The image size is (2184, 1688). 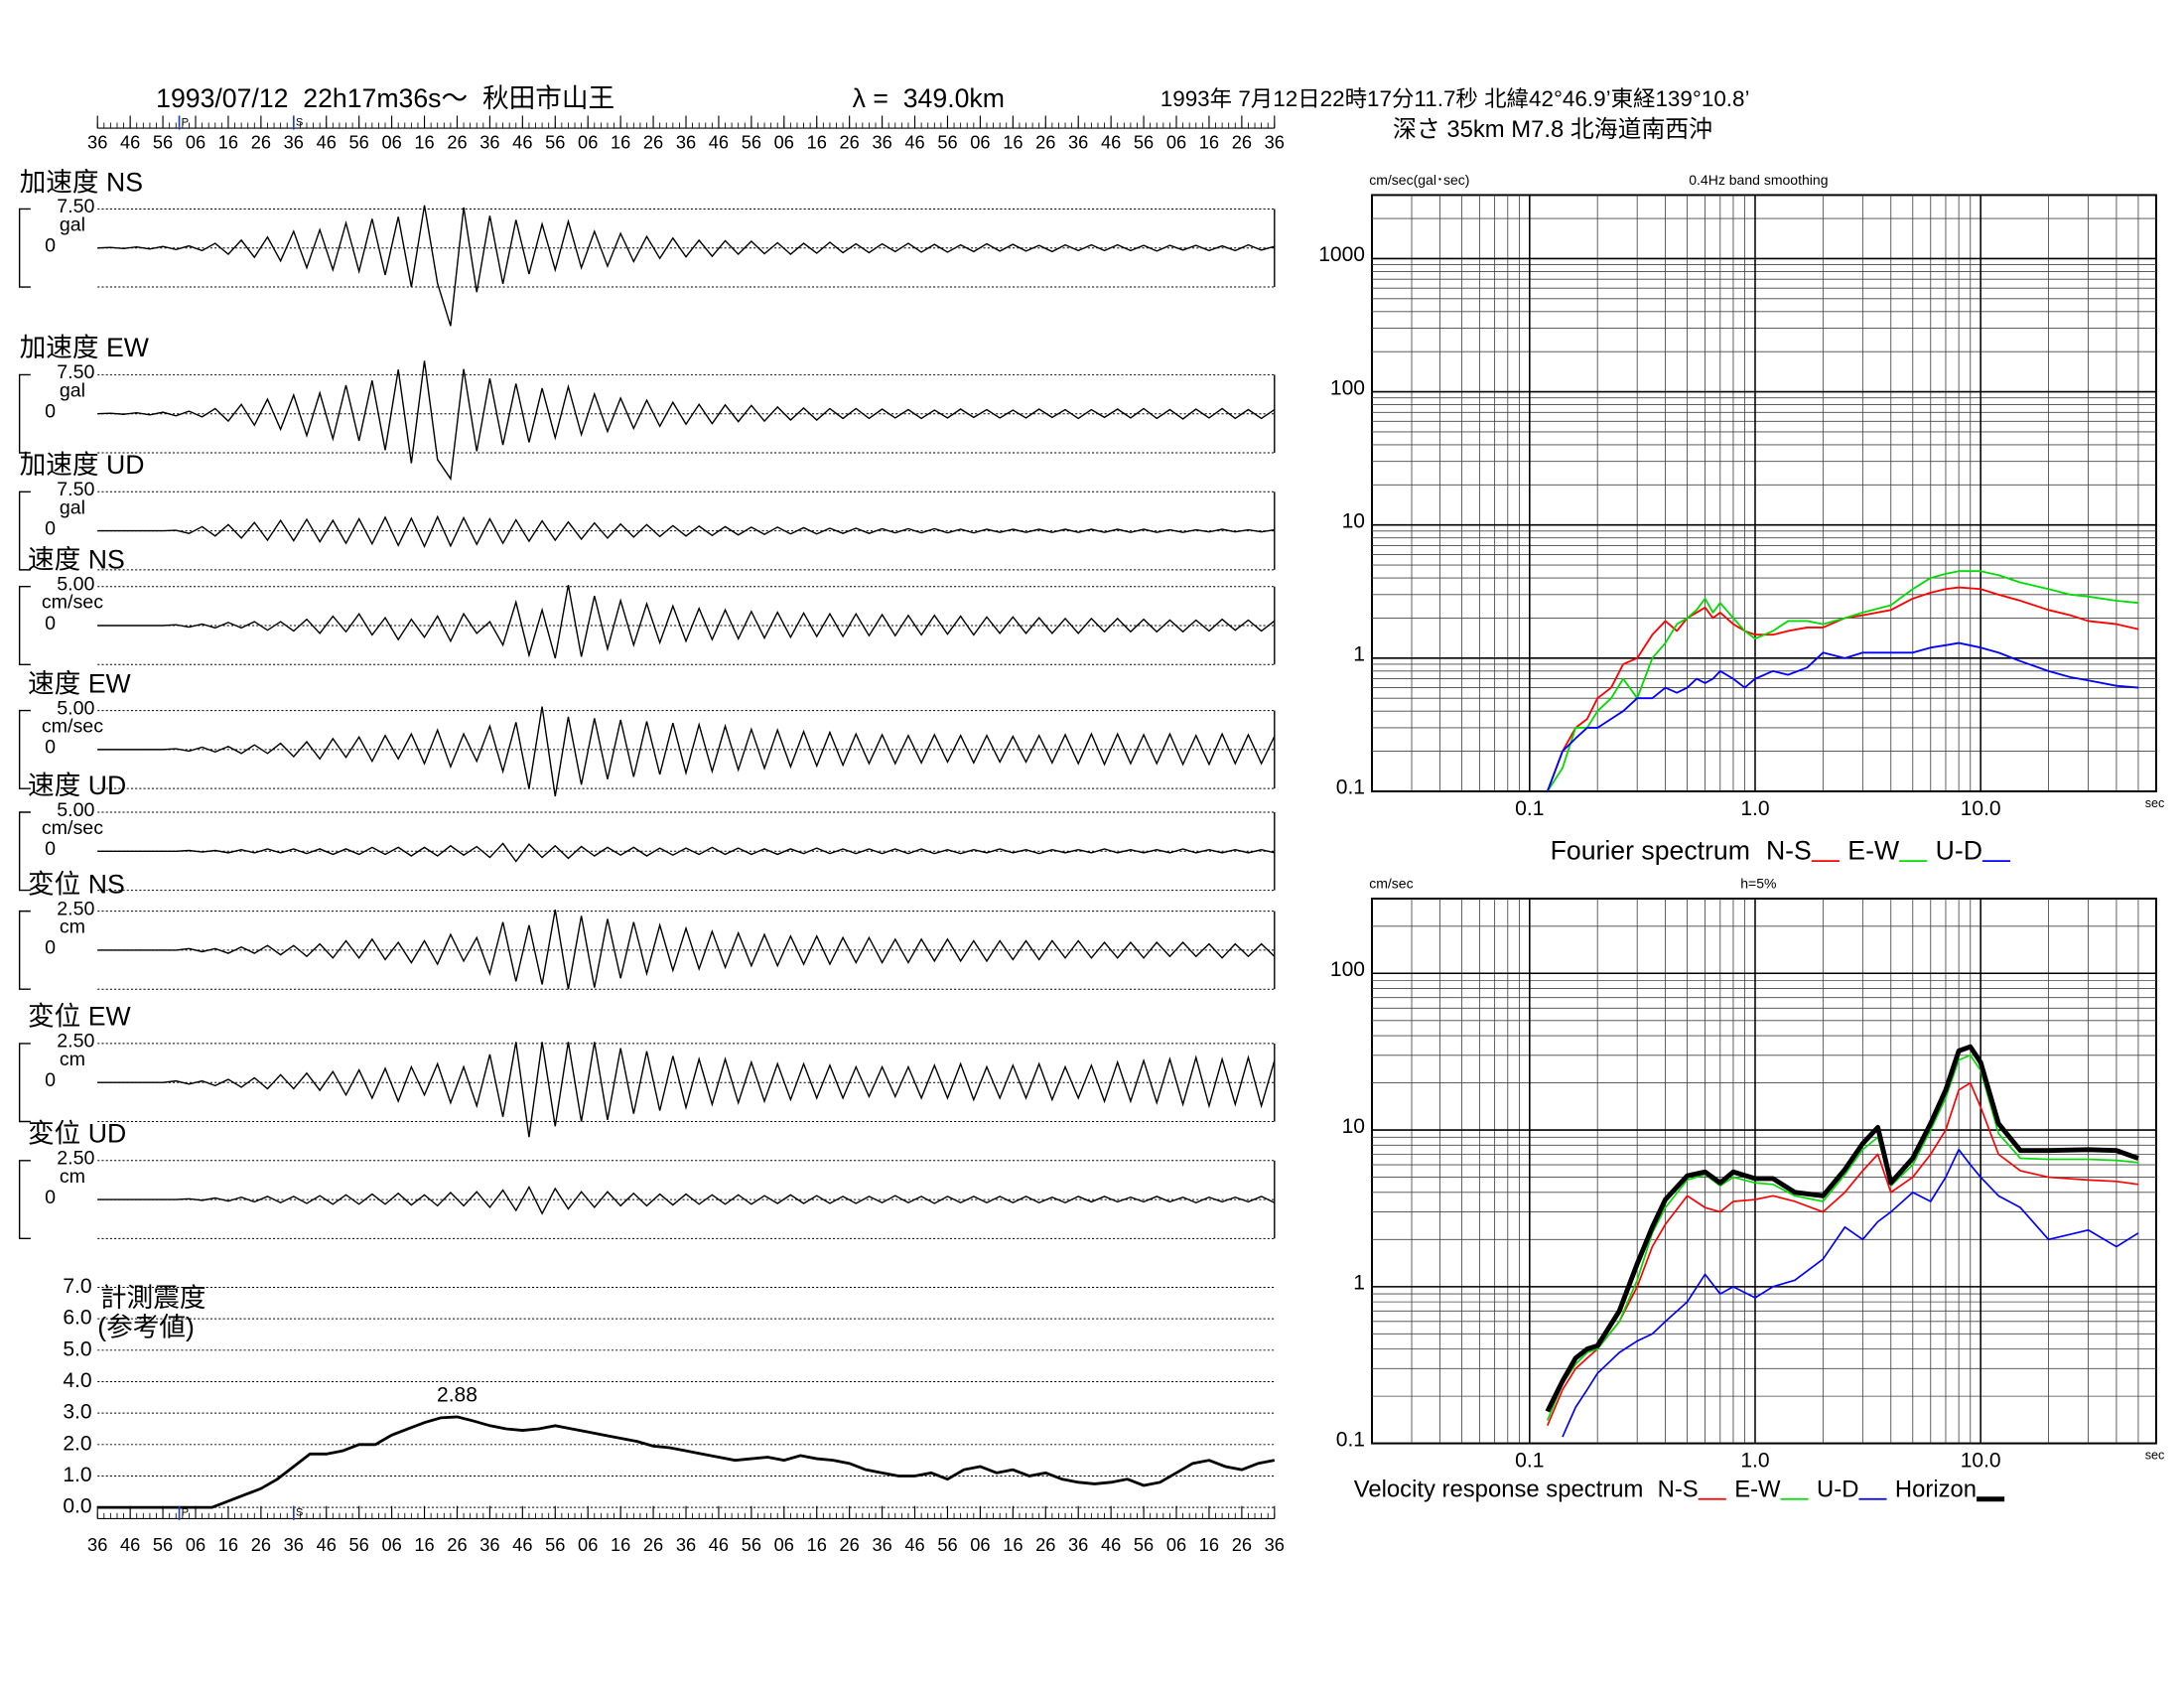 I want to click on y-tick-label: 1, so click(x=1359, y=1283).